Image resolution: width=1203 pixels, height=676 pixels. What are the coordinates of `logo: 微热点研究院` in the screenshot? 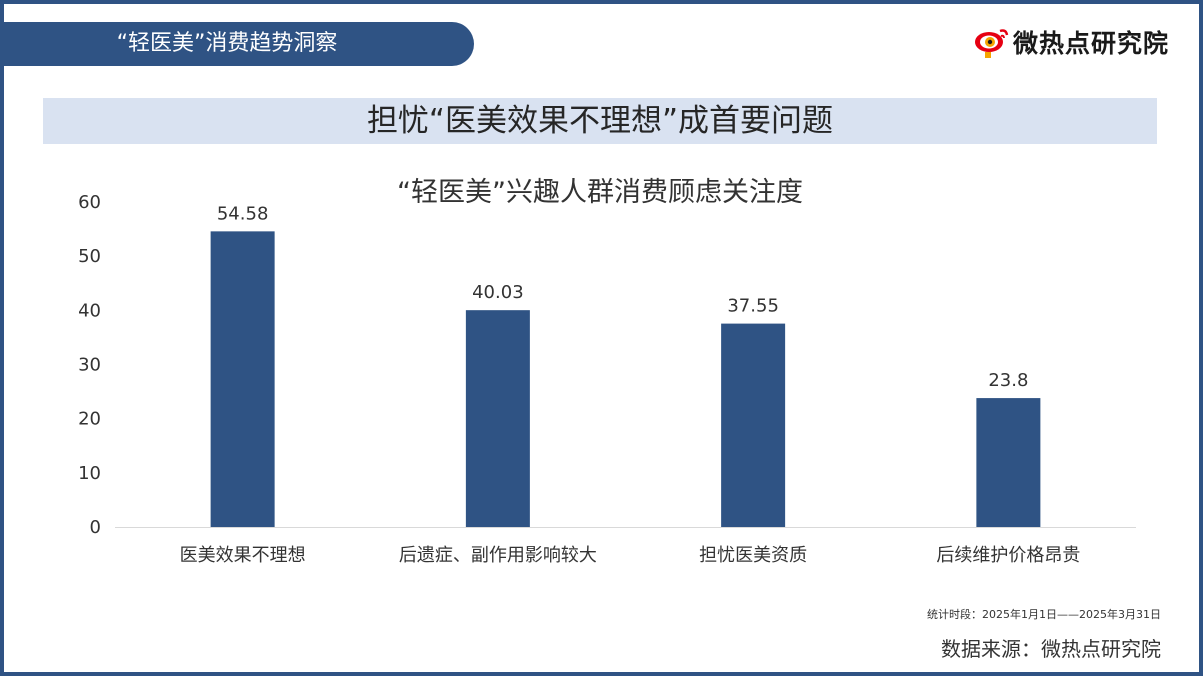 It's located at (1071, 42).